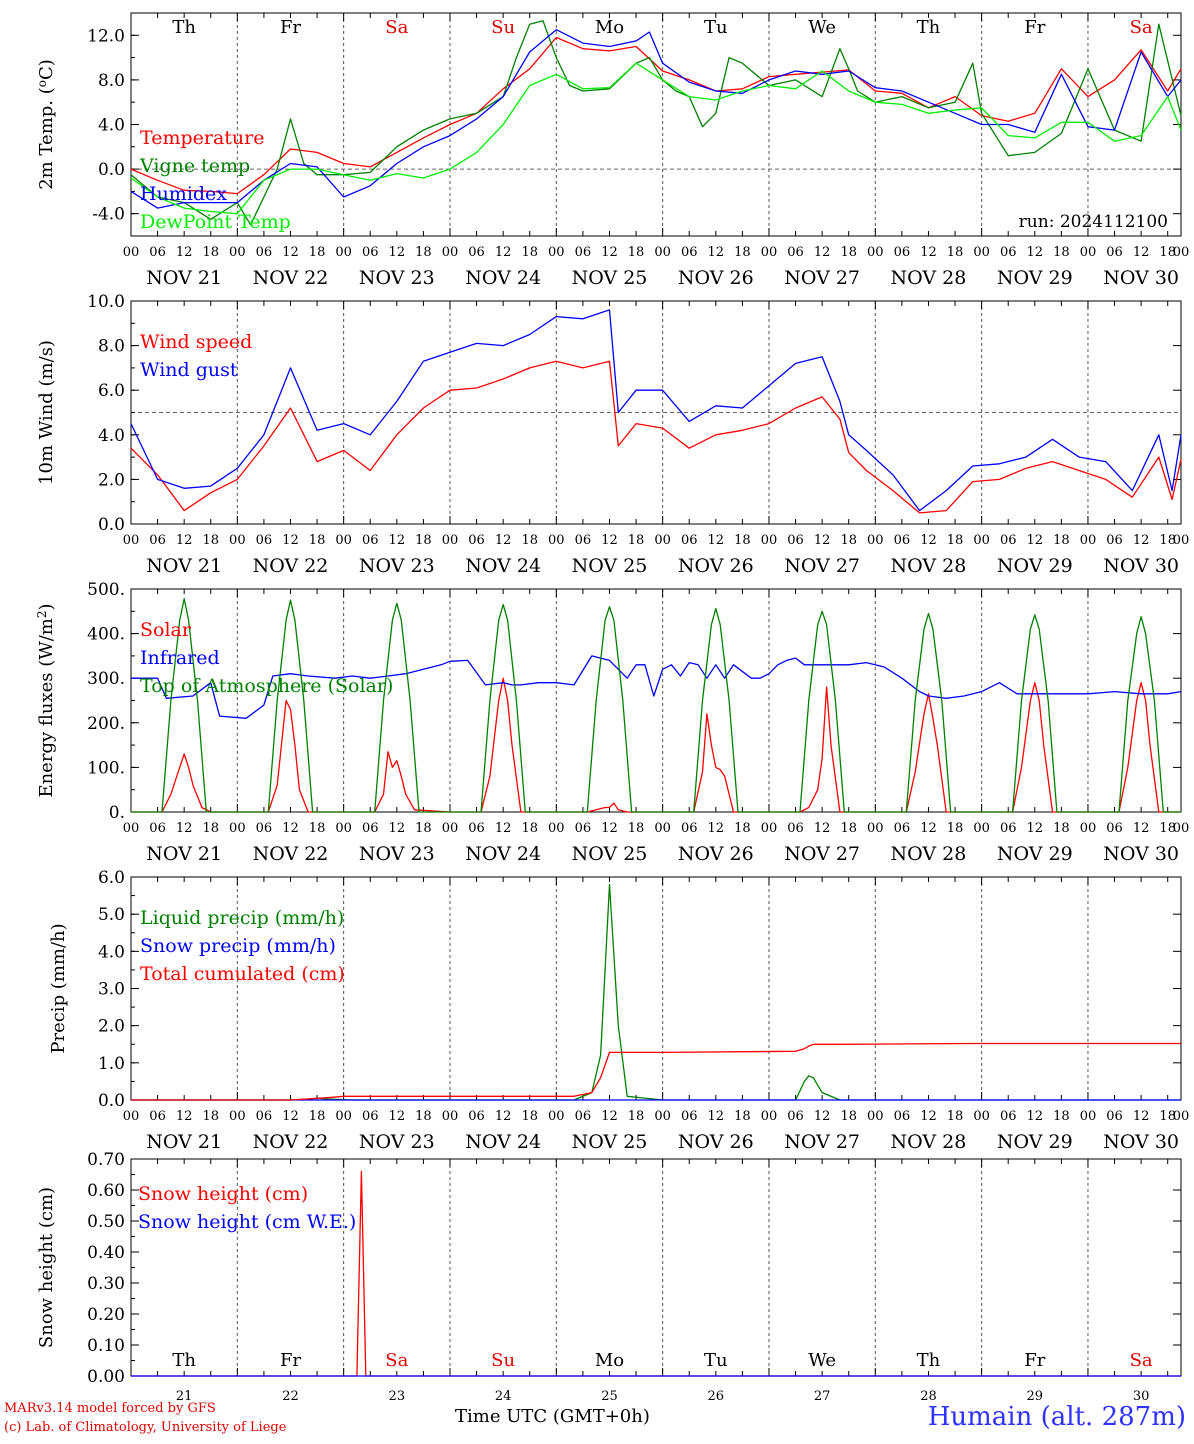 The width and height of the screenshot is (1194, 1444). Describe the element at coordinates (106, 1315) in the screenshot. I see `y-tick-label: 0.20` at that location.